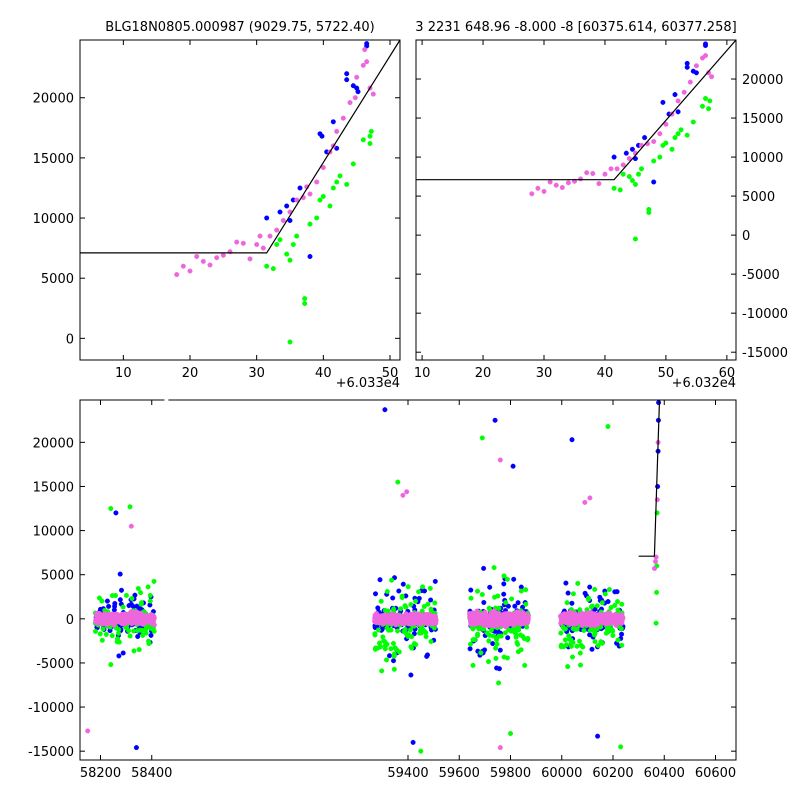  What do you see at coordinates (422, 373) in the screenshot?
I see `panel-2-x-tick-label: 10` at bounding box center [422, 373].